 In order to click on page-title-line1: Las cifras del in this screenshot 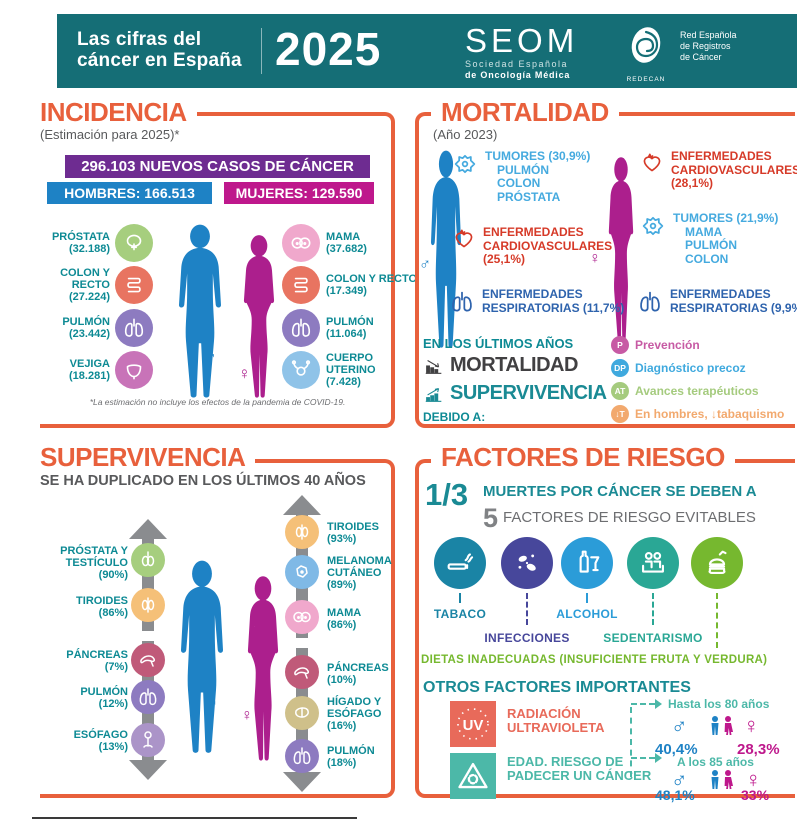, I will do `click(139, 39)`.